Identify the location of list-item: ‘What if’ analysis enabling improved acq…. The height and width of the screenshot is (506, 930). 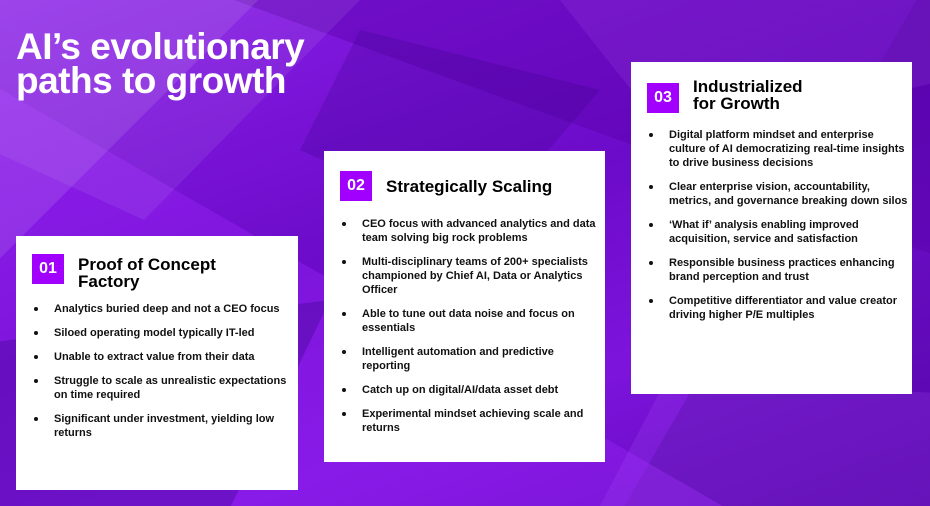
(779, 232).